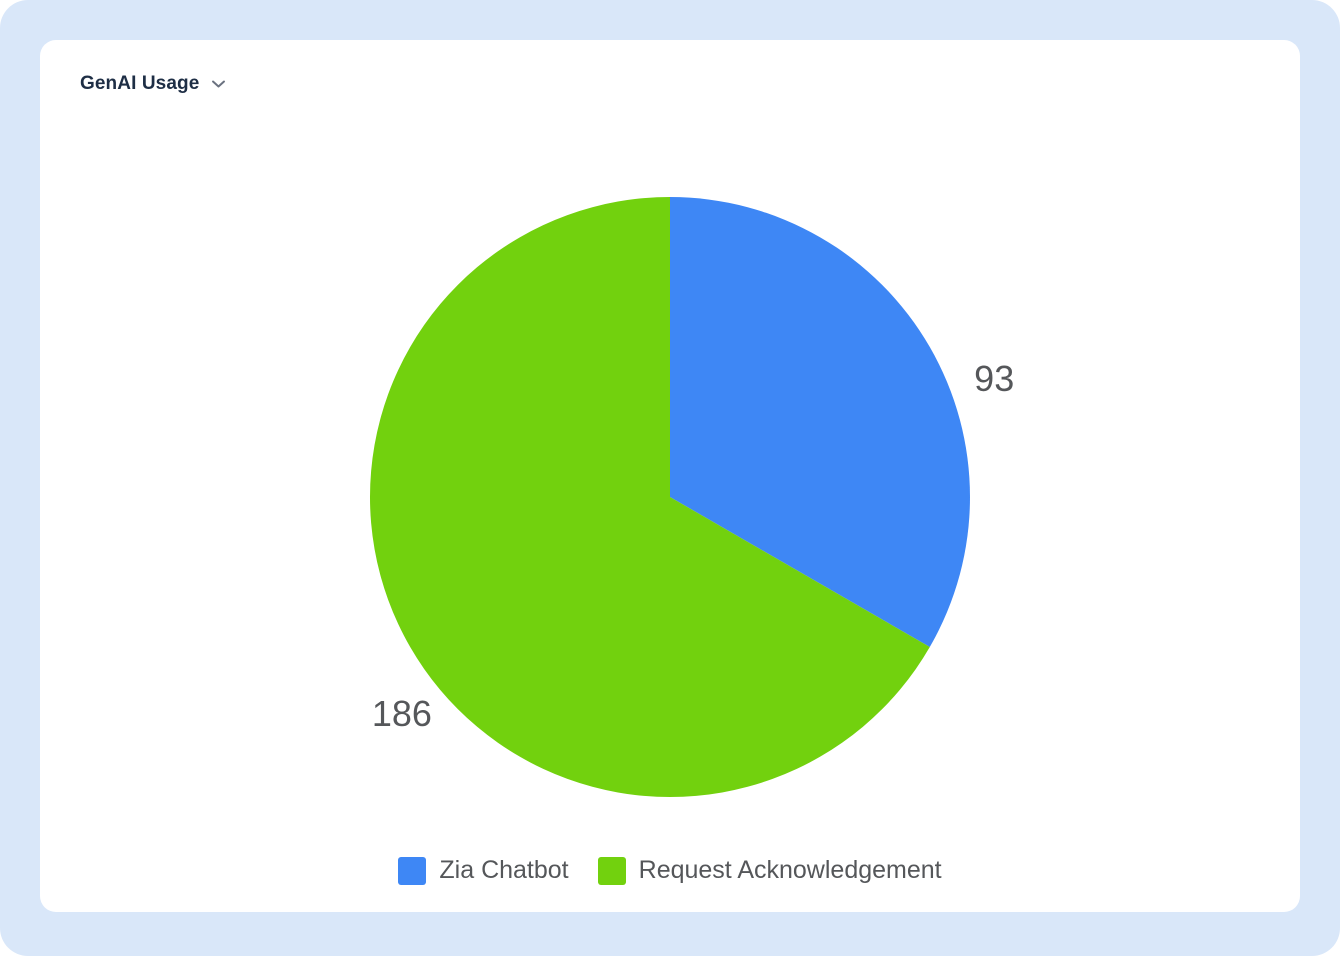 The height and width of the screenshot is (956, 1340). Describe the element at coordinates (611, 870) in the screenshot. I see `legend-swatch-request-acknowledgement` at that location.